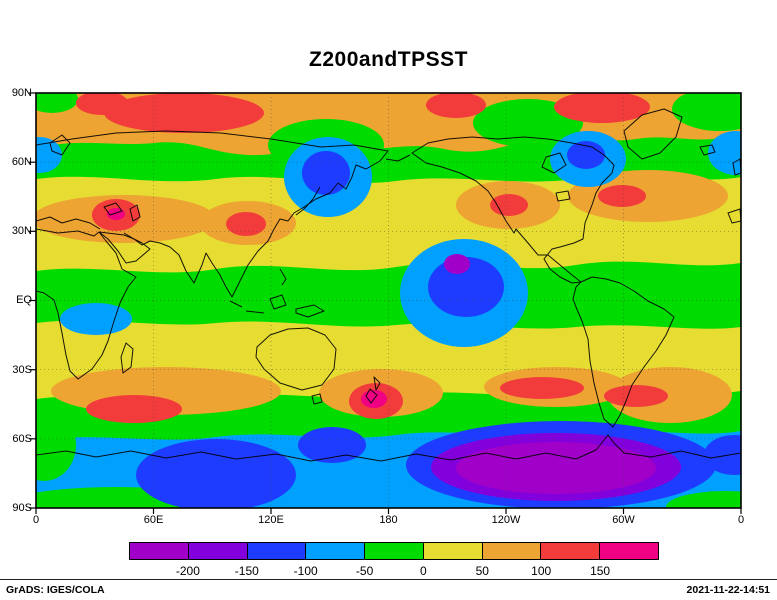 Image resolution: width=777 pixels, height=600 pixels. What do you see at coordinates (24, 300) in the screenshot?
I see `lat-label-eq: EQ` at bounding box center [24, 300].